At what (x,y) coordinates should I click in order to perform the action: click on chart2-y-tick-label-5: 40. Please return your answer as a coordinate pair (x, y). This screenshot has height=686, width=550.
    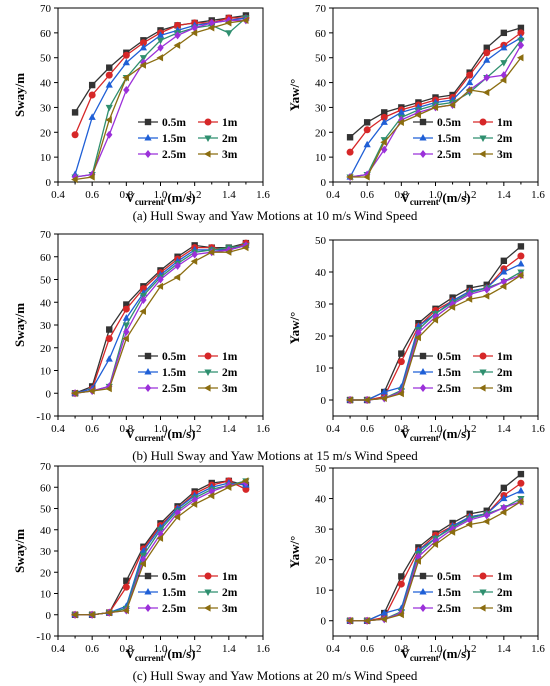
    Looking at the image, I should click on (46, 303).